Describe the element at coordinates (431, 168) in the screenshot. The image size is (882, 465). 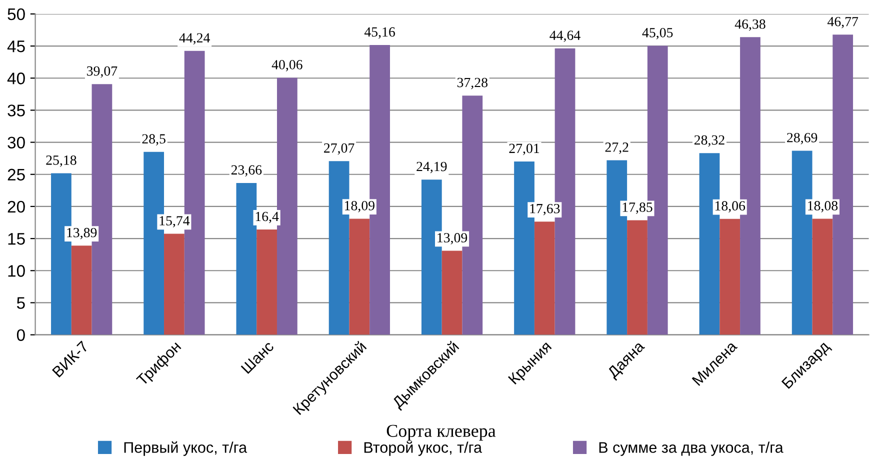
I see `data-label: 24,19` at that location.